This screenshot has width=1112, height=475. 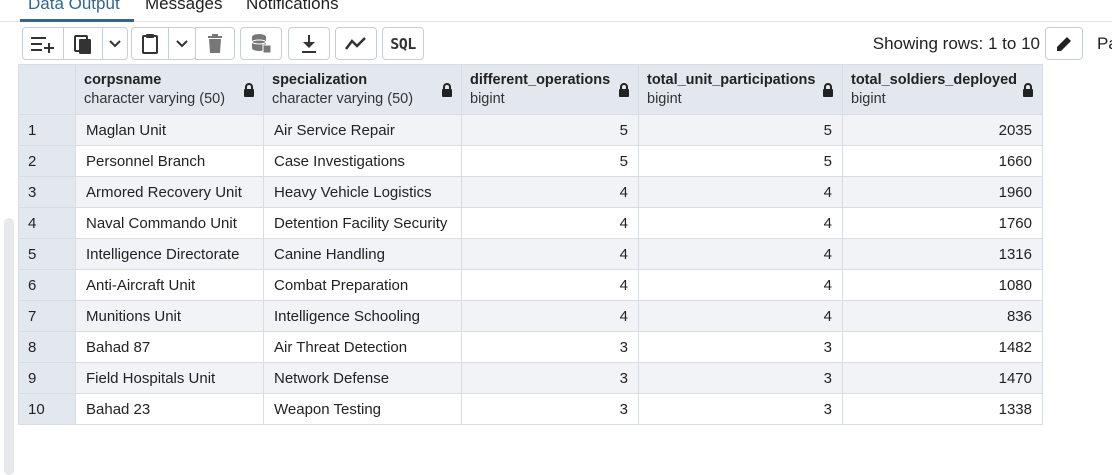 I want to click on cell-specialization: Heavy Vehicle Logistics, so click(x=362, y=192).